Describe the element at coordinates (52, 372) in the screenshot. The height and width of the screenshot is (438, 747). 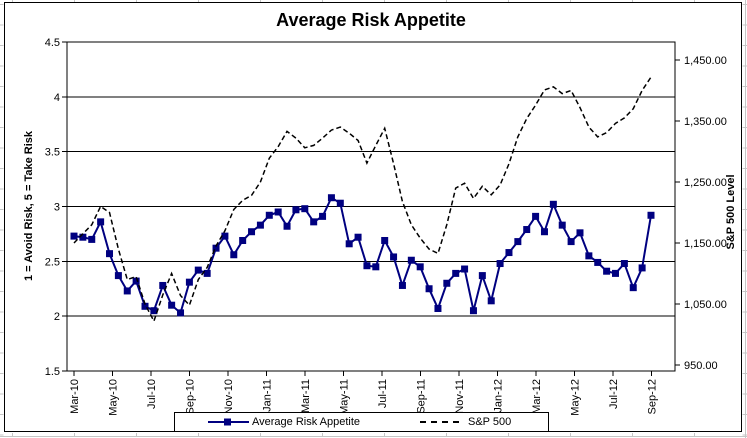
I see `left-axis-tick-label: 1.5` at that location.